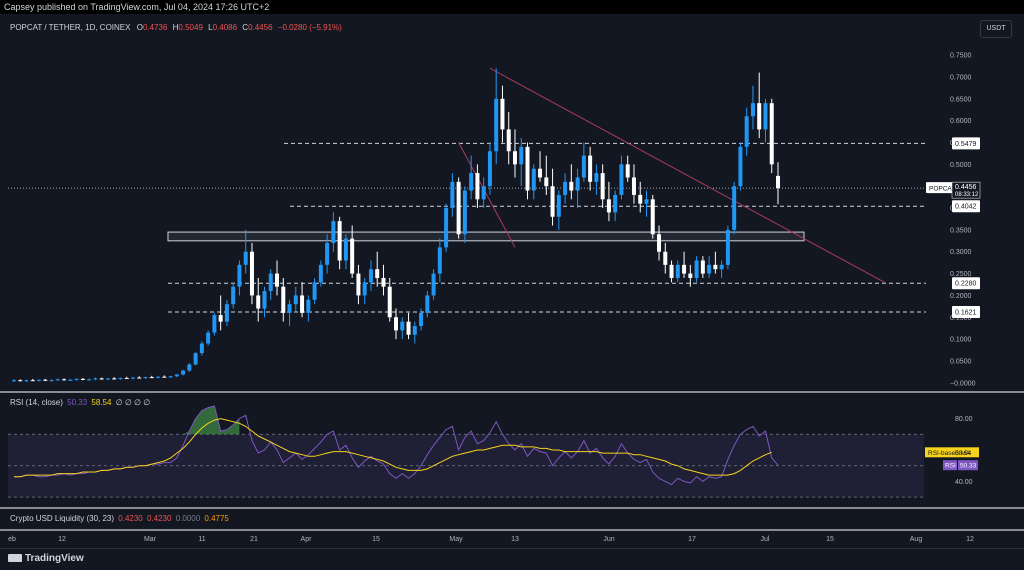 The width and height of the screenshot is (1024, 570). What do you see at coordinates (961, 99) in the screenshot?
I see `price-tick-label: 0.6500` at bounding box center [961, 99].